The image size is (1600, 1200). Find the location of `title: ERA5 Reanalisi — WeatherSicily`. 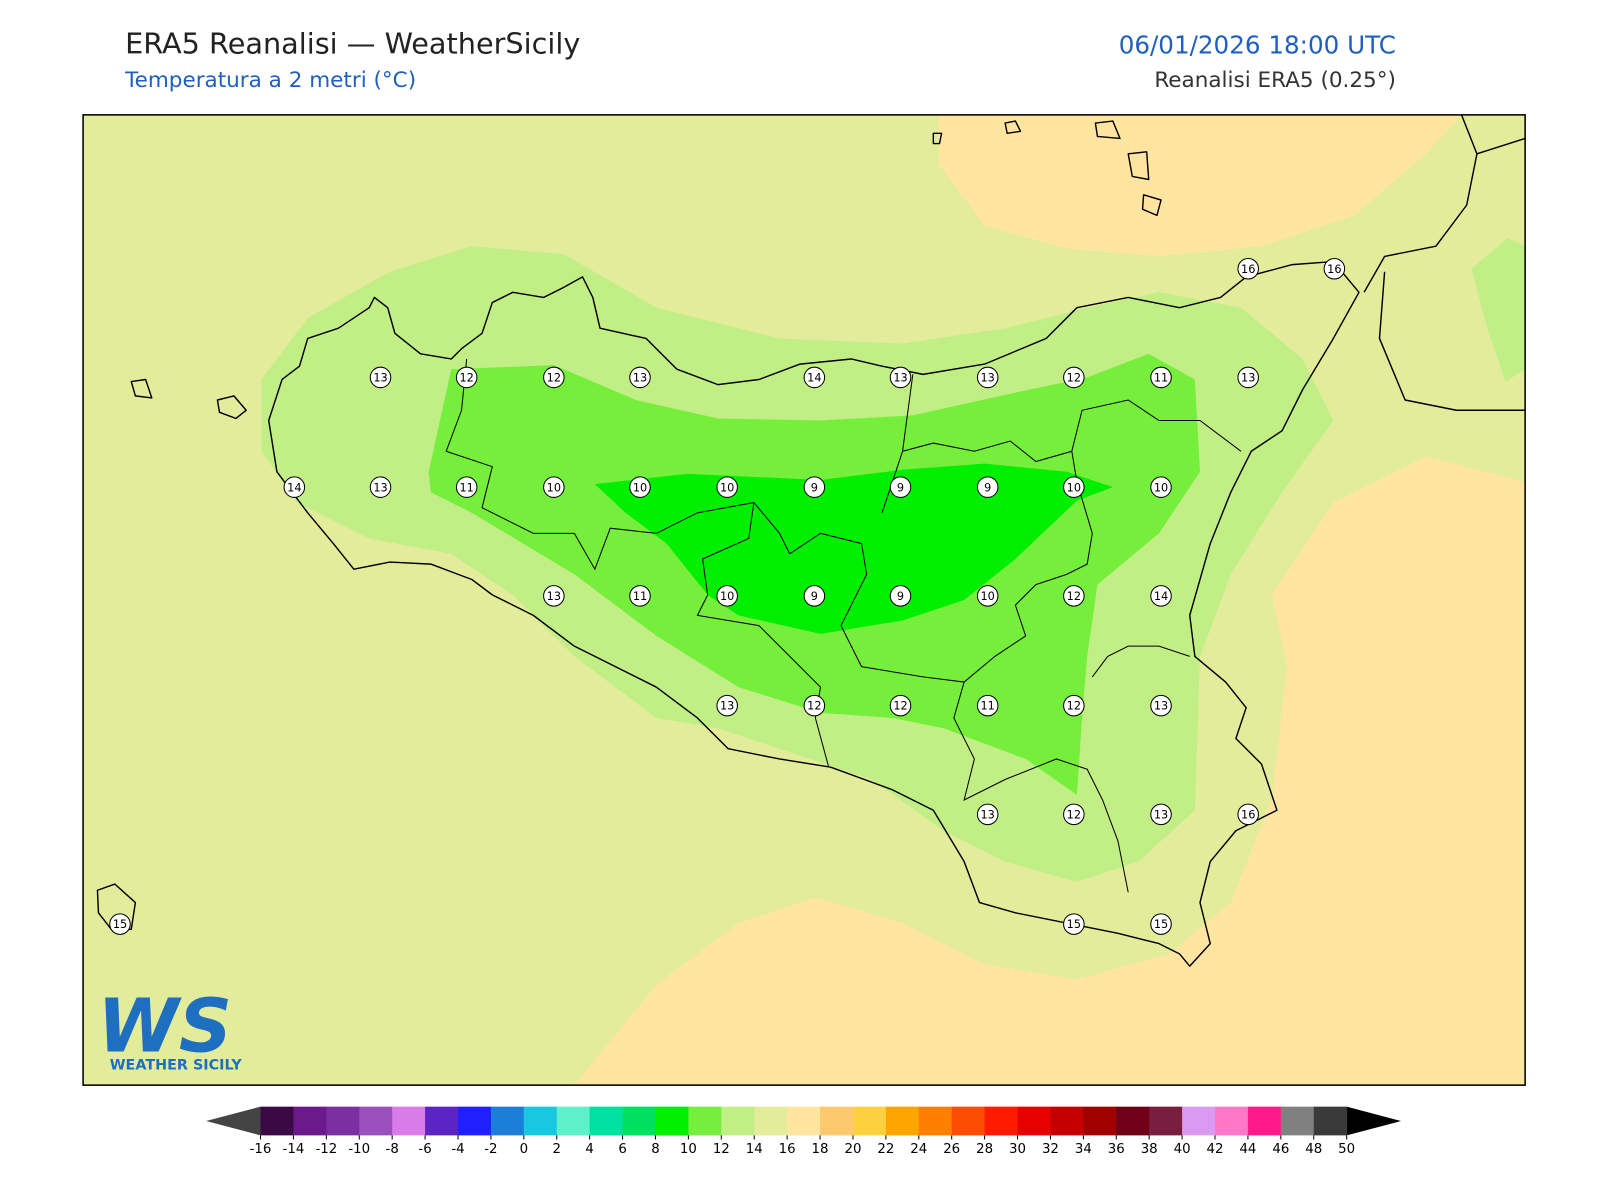

title: ERA5 Reanalisi — WeatherSicily is located at coordinates (352, 43).